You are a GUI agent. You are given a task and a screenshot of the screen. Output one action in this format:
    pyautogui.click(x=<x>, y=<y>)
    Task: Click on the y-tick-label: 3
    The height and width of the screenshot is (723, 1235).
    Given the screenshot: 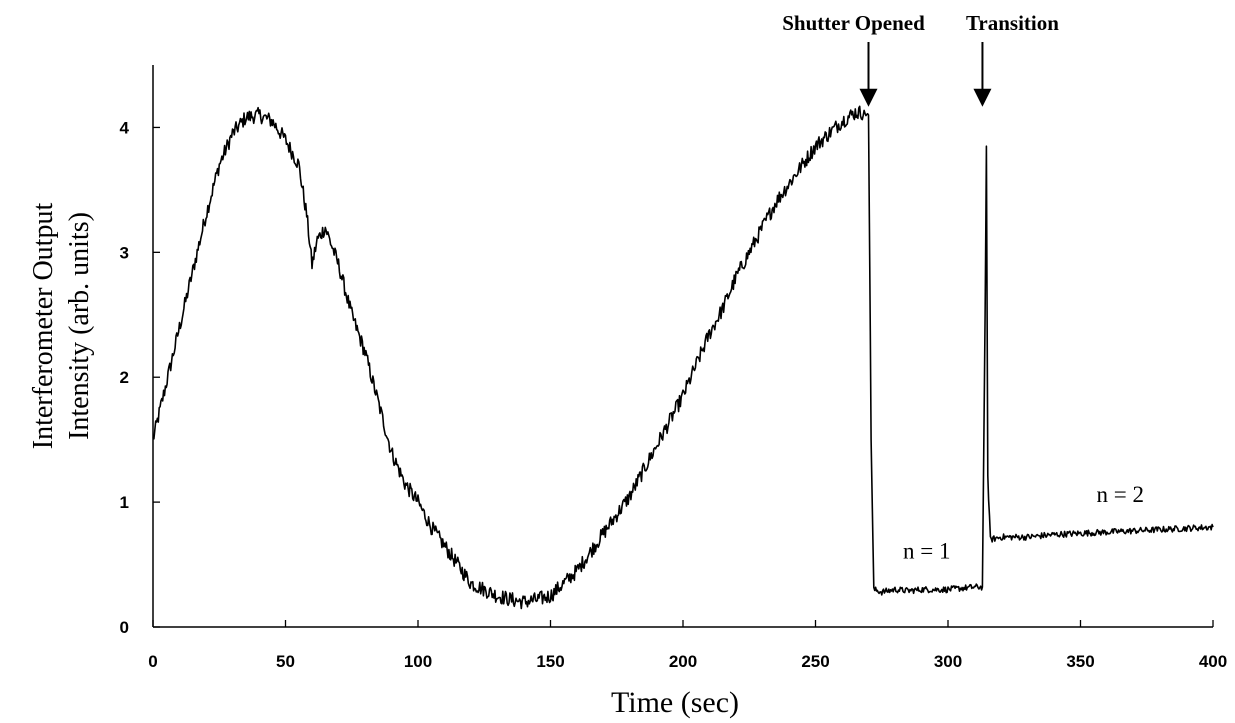 What is the action you would take?
    pyautogui.click(x=124, y=252)
    